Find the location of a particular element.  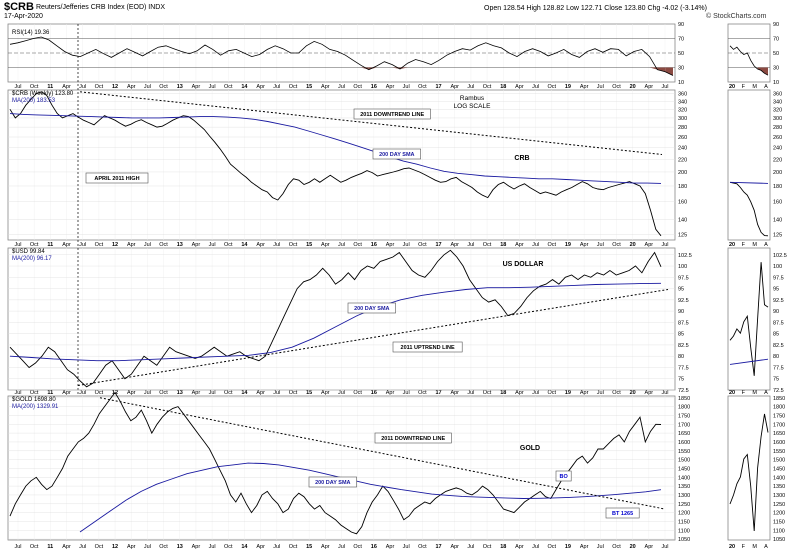

gold-title-label: GOLD is located at coordinates (530, 448).